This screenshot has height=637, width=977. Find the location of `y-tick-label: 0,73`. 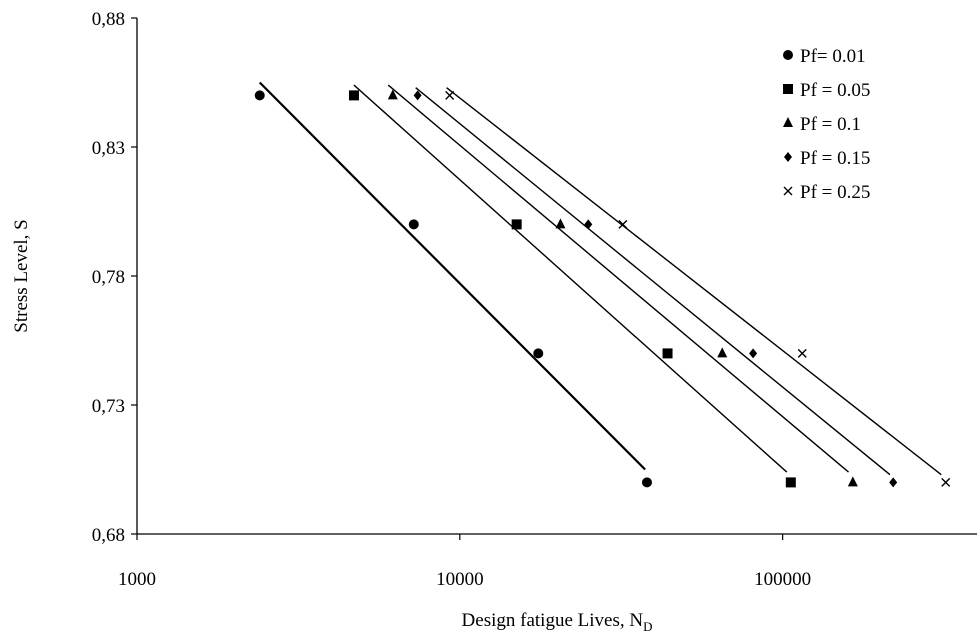

y-tick-label: 0,73 is located at coordinates (108, 406).